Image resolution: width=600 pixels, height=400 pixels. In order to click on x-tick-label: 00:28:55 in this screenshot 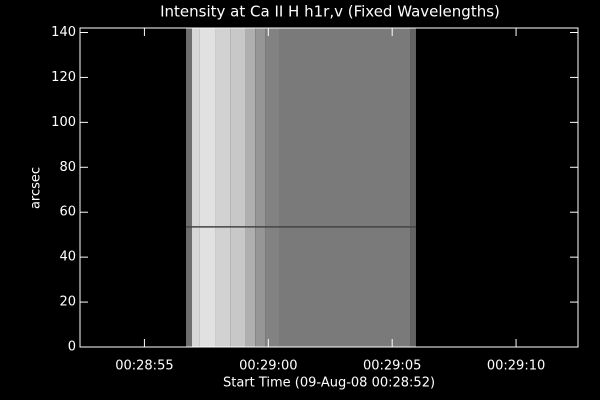, I will do `click(144, 366)`.